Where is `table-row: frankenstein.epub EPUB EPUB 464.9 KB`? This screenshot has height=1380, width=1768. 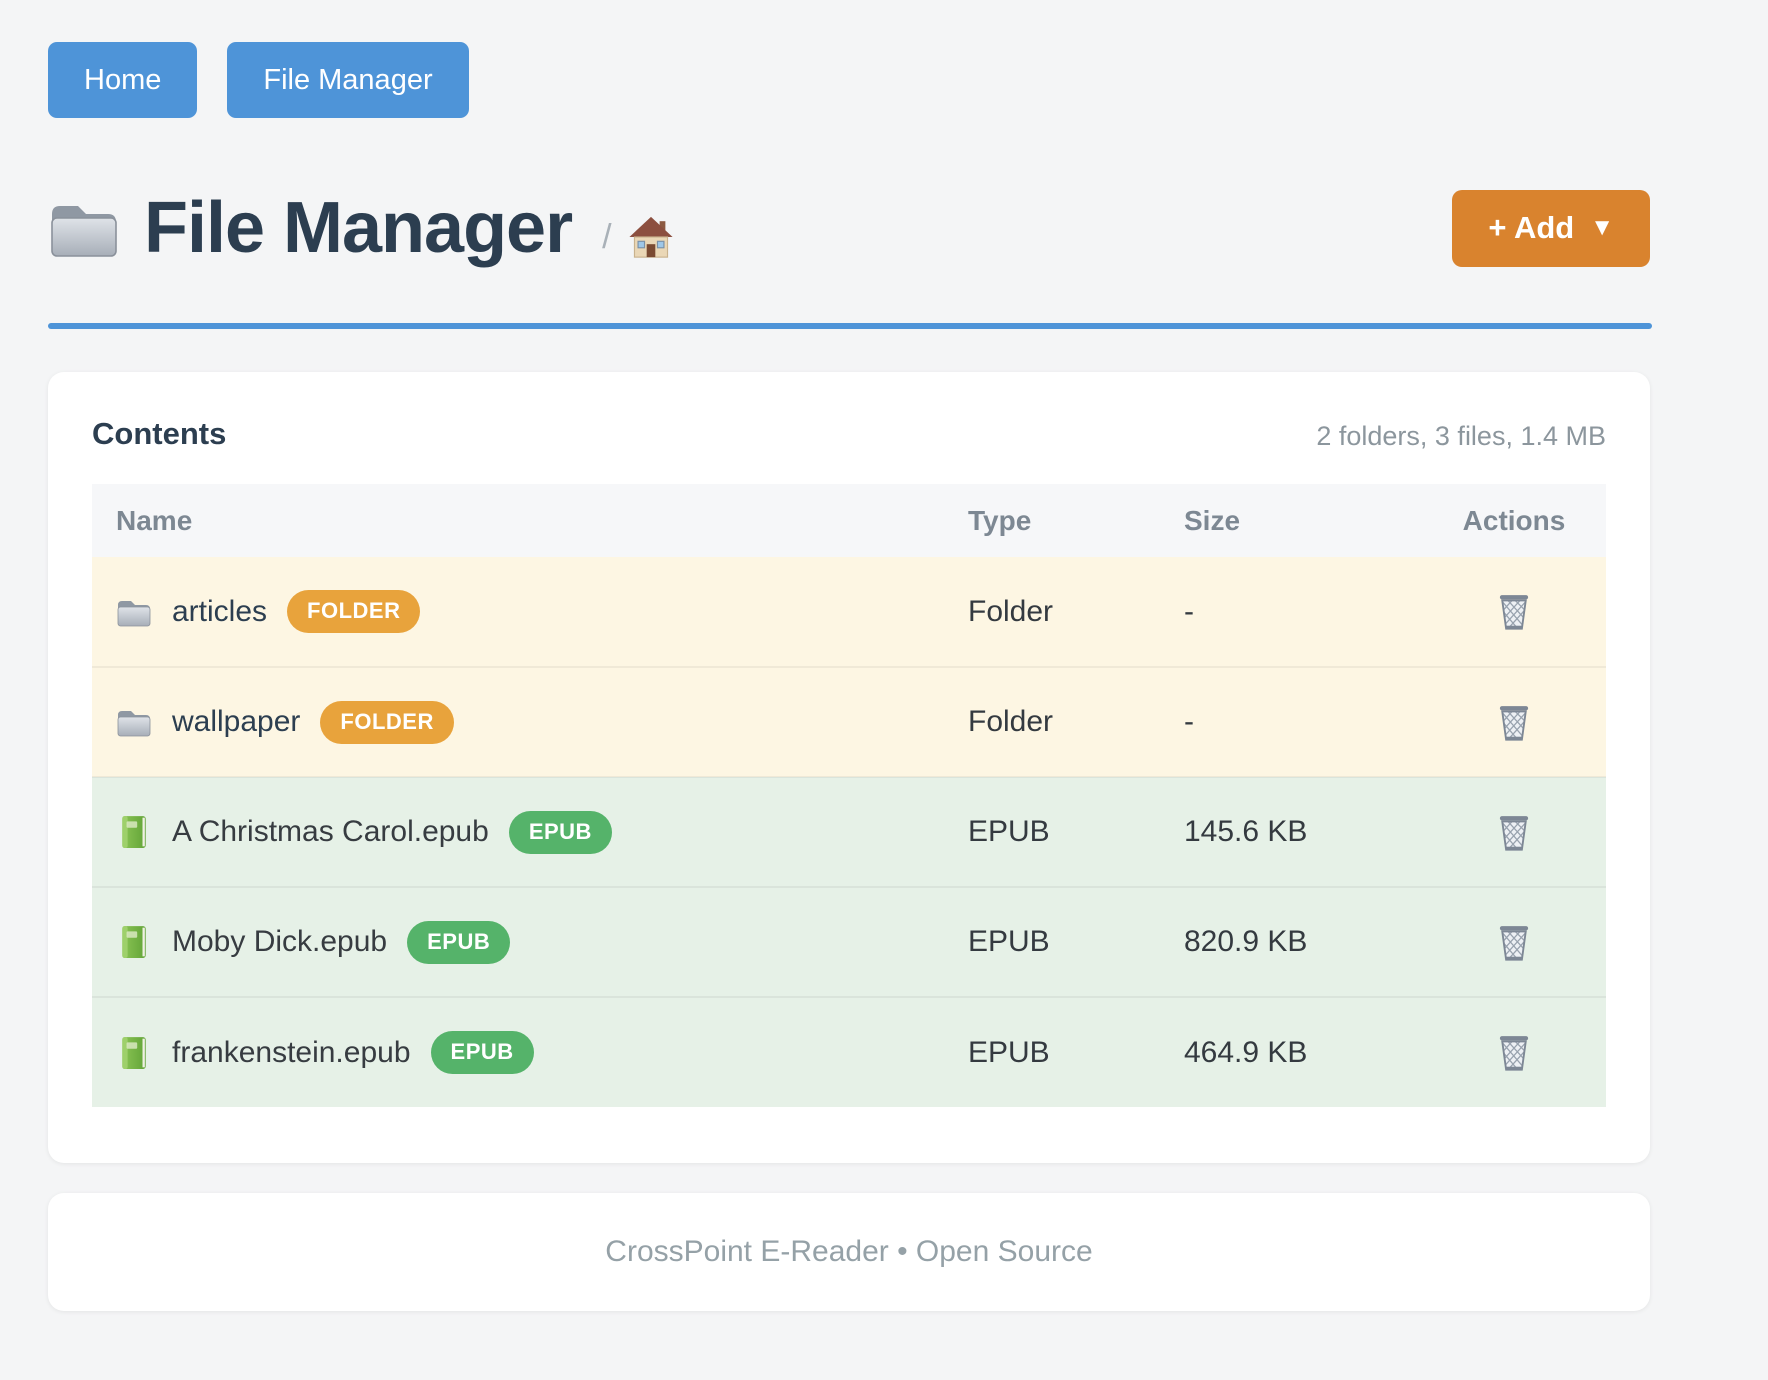 table-row: frankenstein.epub EPUB EPUB 464.9 KB is located at coordinates (849, 1051).